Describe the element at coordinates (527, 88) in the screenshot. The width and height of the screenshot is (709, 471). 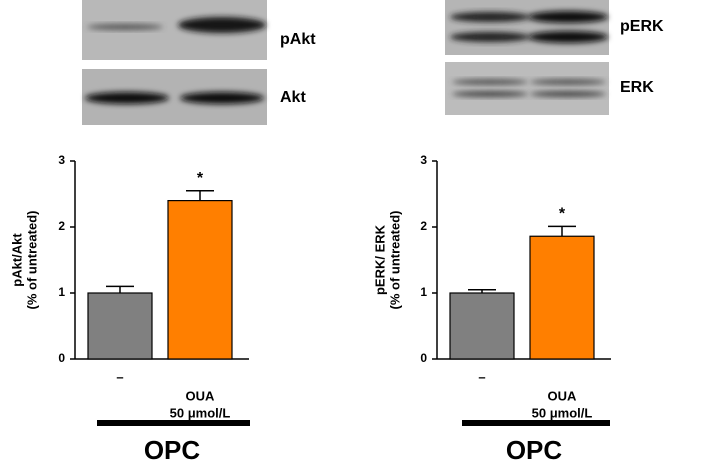
I see `blot-erk` at that location.